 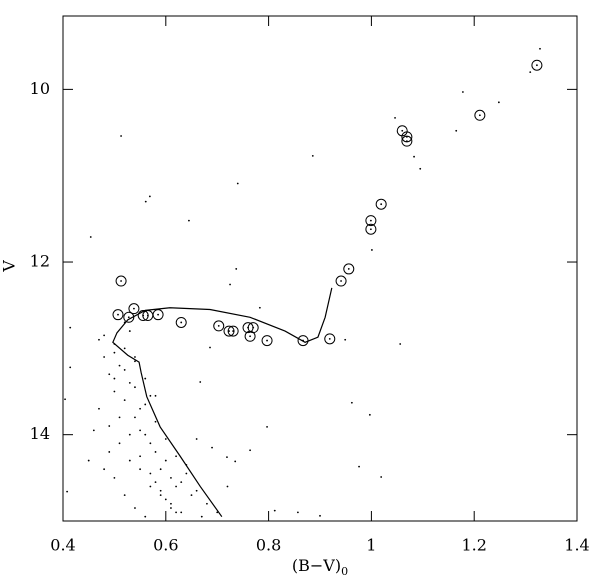 What do you see at coordinates (40, 261) in the screenshot?
I see `y-tick-label: 12` at bounding box center [40, 261].